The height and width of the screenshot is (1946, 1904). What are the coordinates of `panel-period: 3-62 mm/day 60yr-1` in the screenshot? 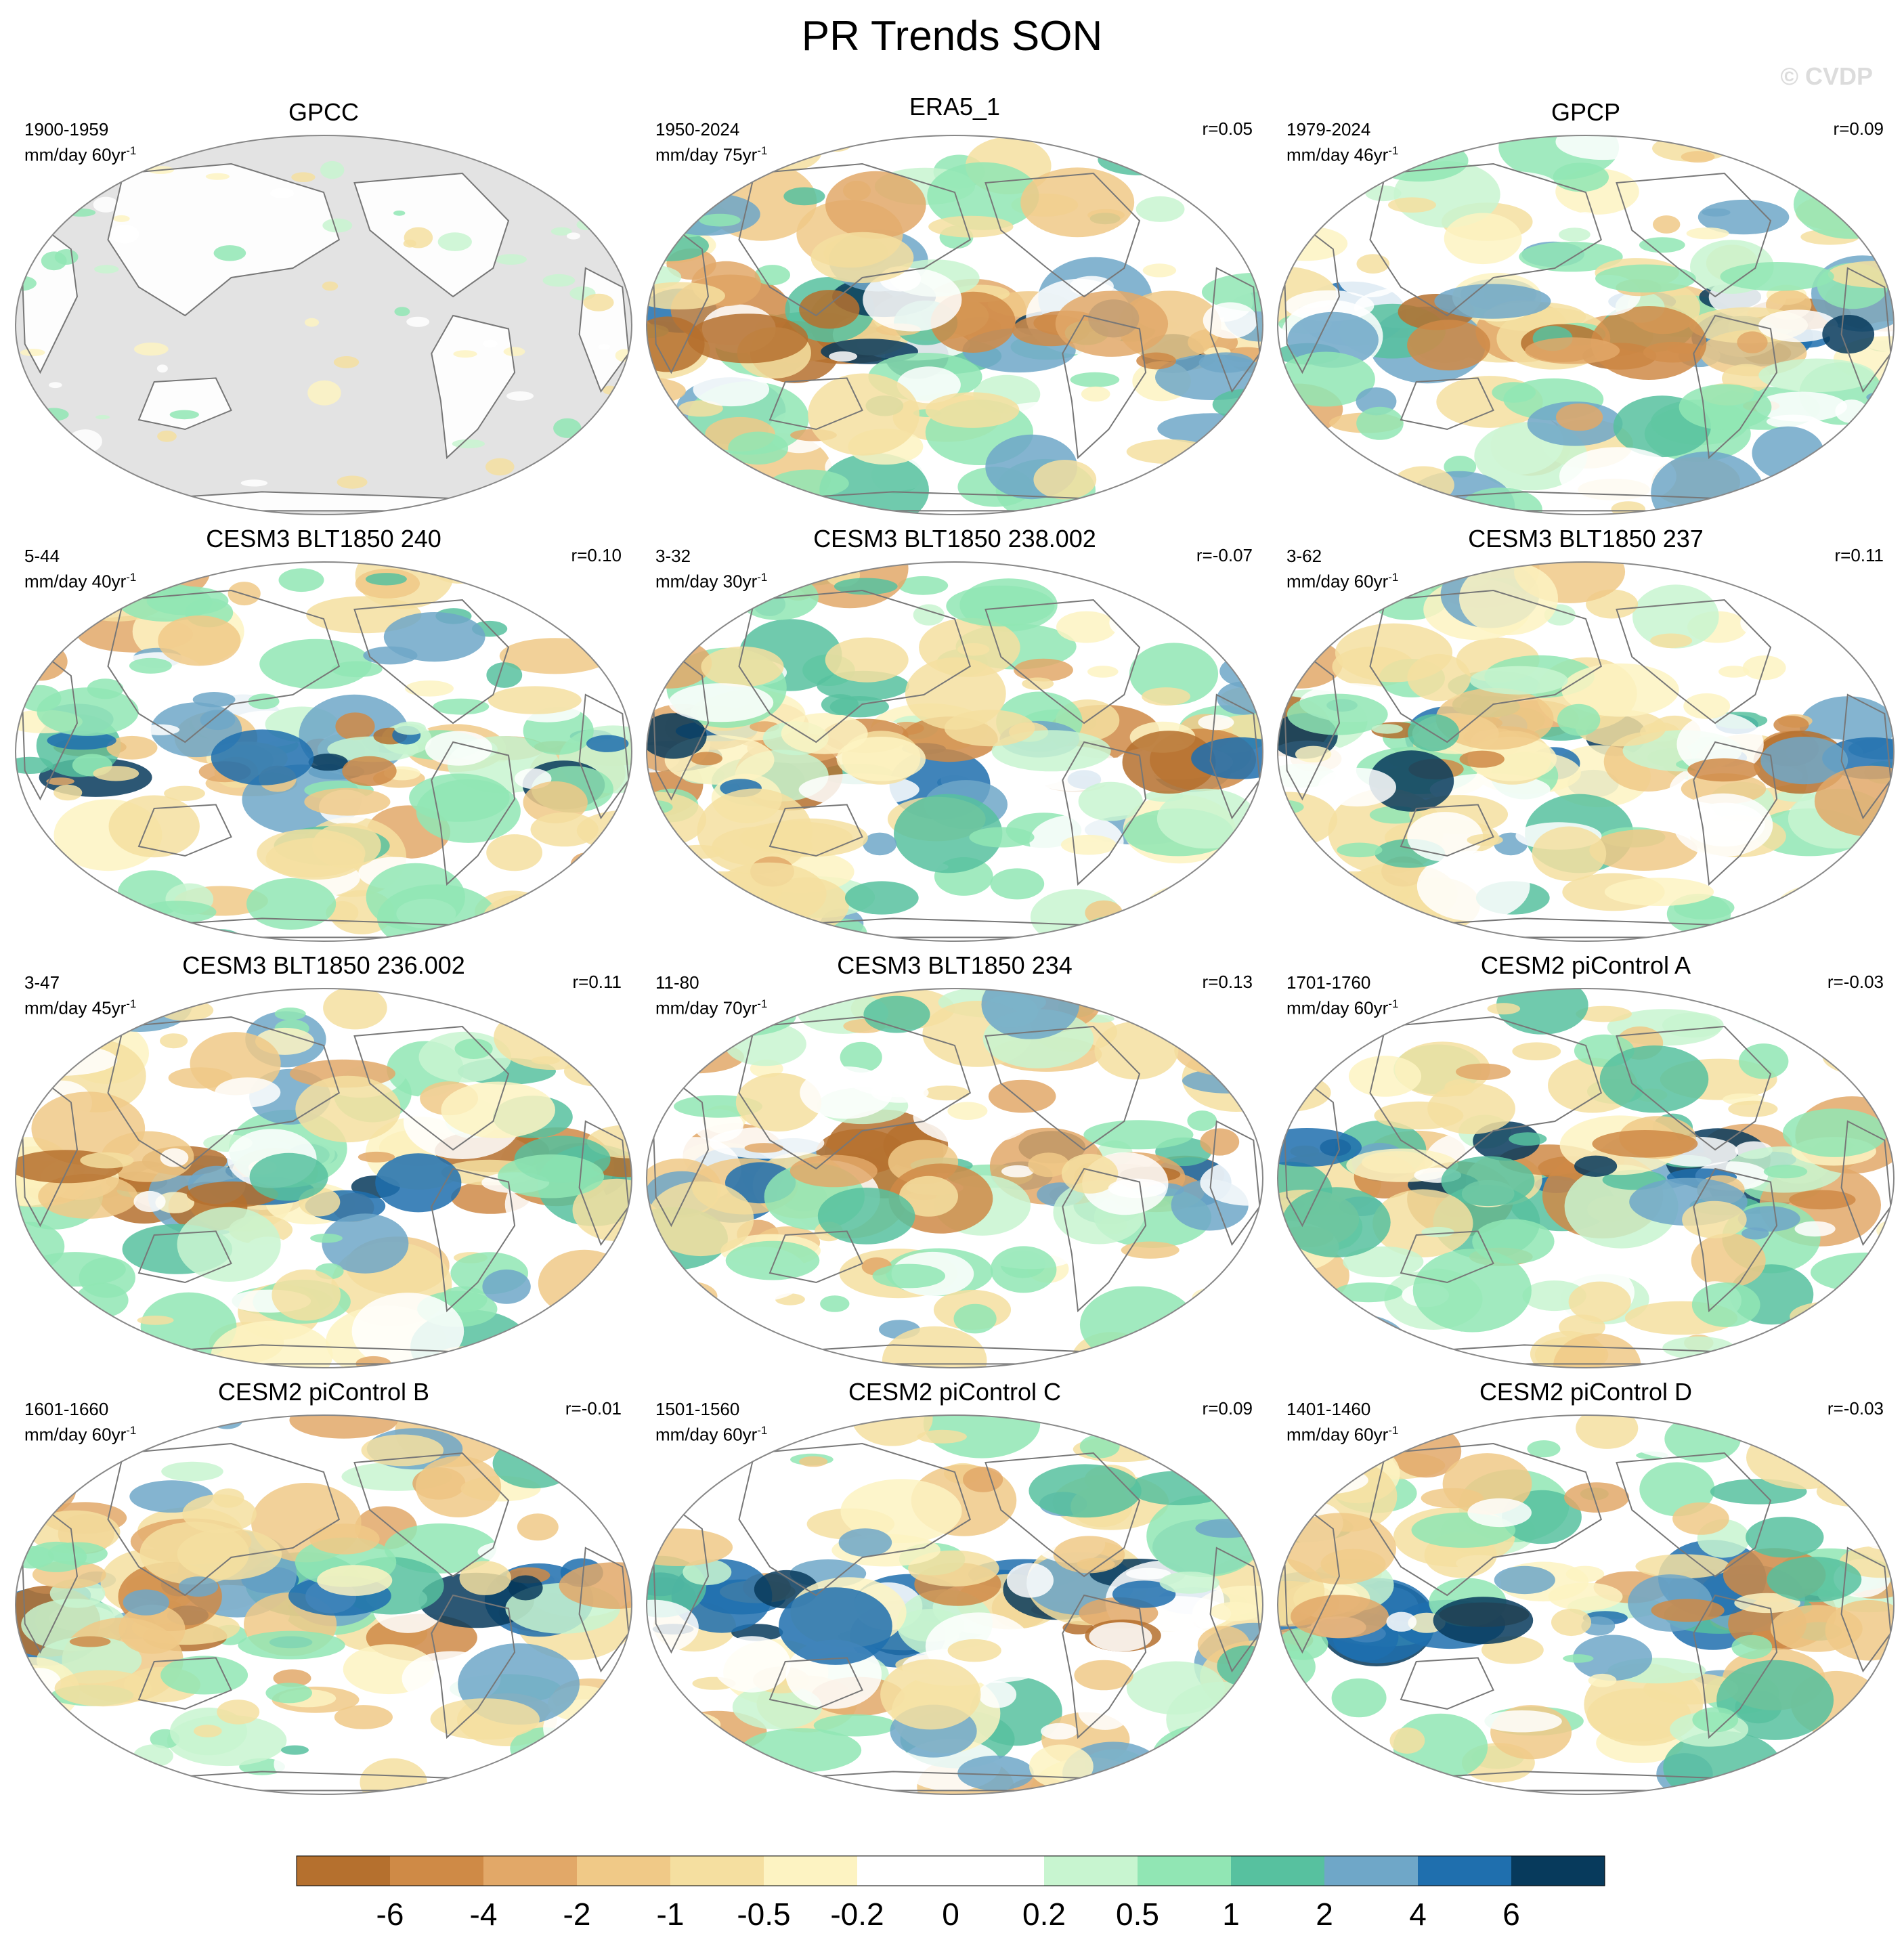 It's located at (1342, 568).